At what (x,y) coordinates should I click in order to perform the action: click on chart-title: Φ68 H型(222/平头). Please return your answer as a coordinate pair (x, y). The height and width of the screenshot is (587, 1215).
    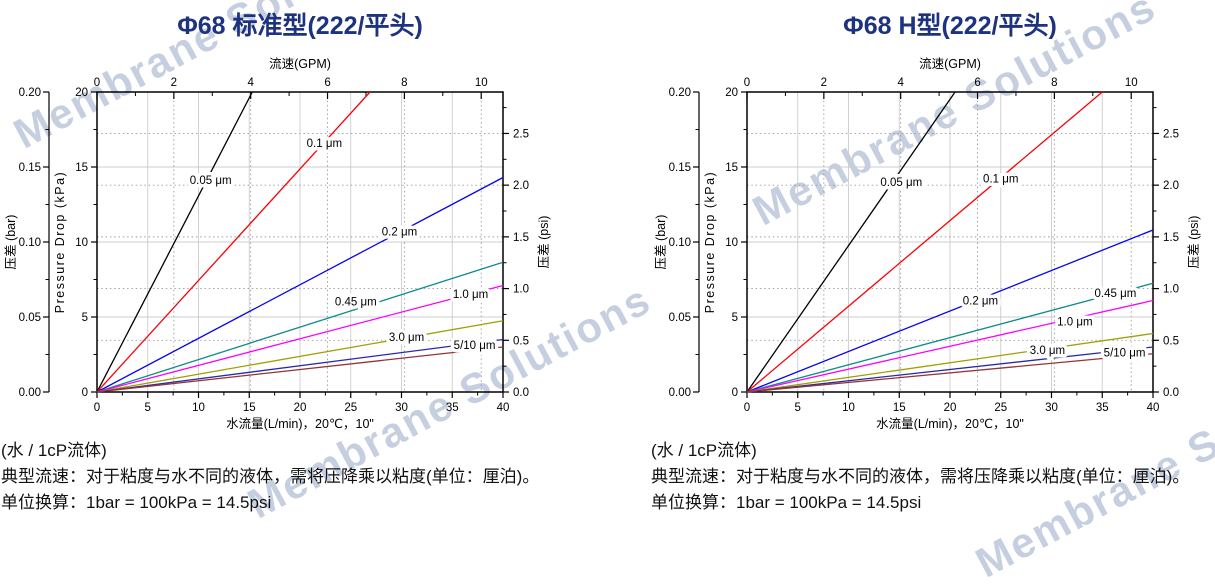
    Looking at the image, I should click on (950, 26).